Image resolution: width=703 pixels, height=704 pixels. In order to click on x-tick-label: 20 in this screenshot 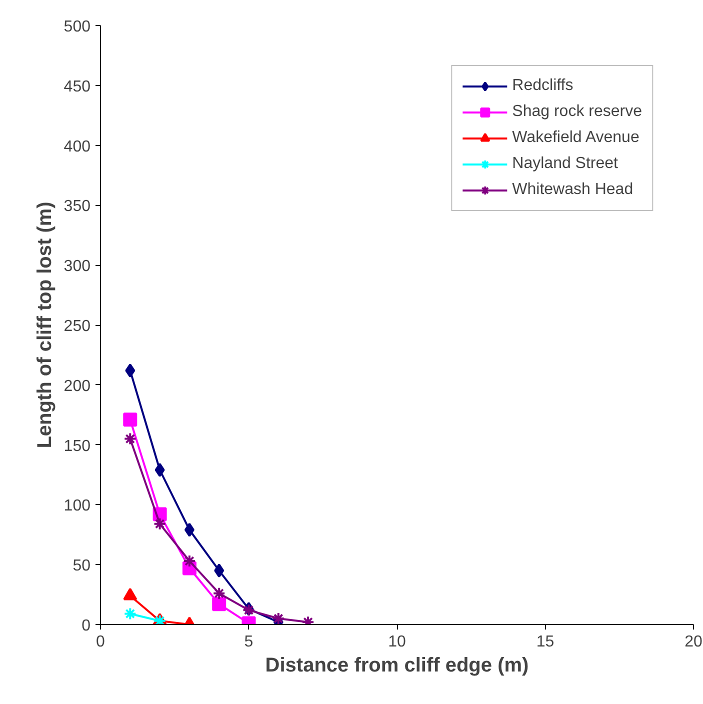, I will do `click(693, 642)`.